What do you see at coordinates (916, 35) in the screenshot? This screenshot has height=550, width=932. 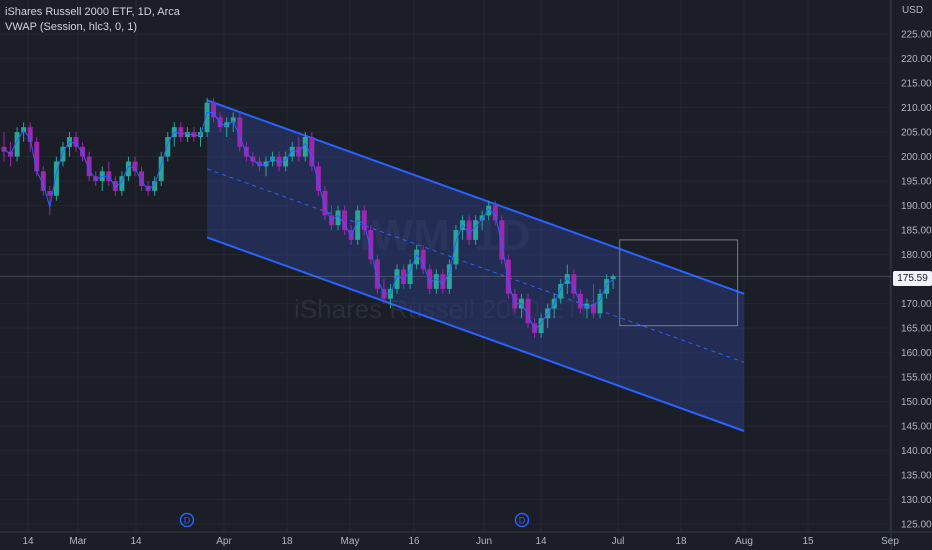 I see `price-tick-label: 225.00` at bounding box center [916, 35].